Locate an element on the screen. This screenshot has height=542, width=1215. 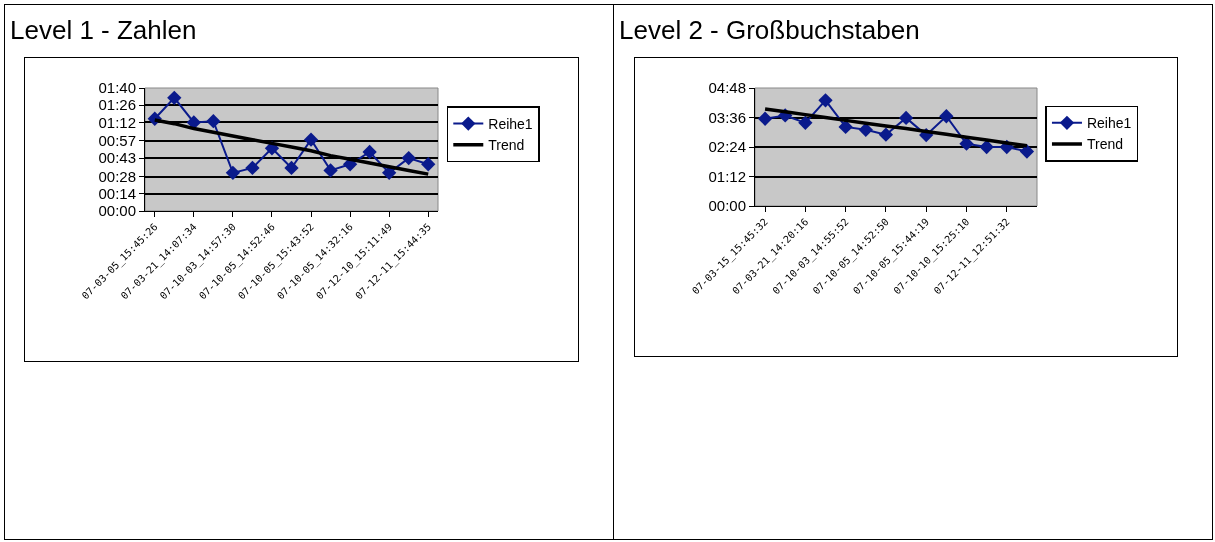
y-tick-label: 00:14 is located at coordinates (117, 194).